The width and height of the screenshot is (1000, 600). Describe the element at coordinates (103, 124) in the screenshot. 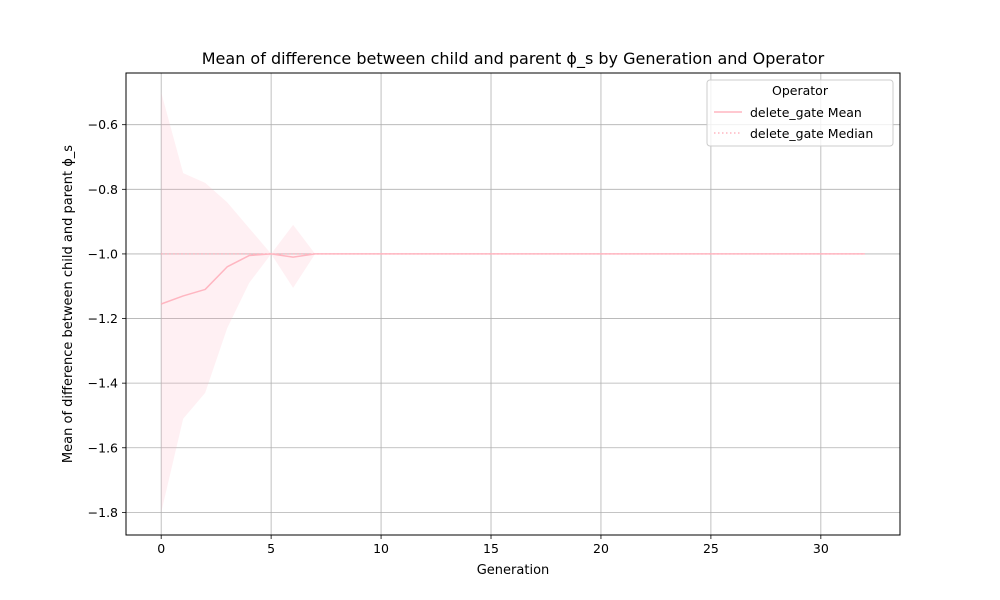

I see `y-tick-label: −0.6` at that location.